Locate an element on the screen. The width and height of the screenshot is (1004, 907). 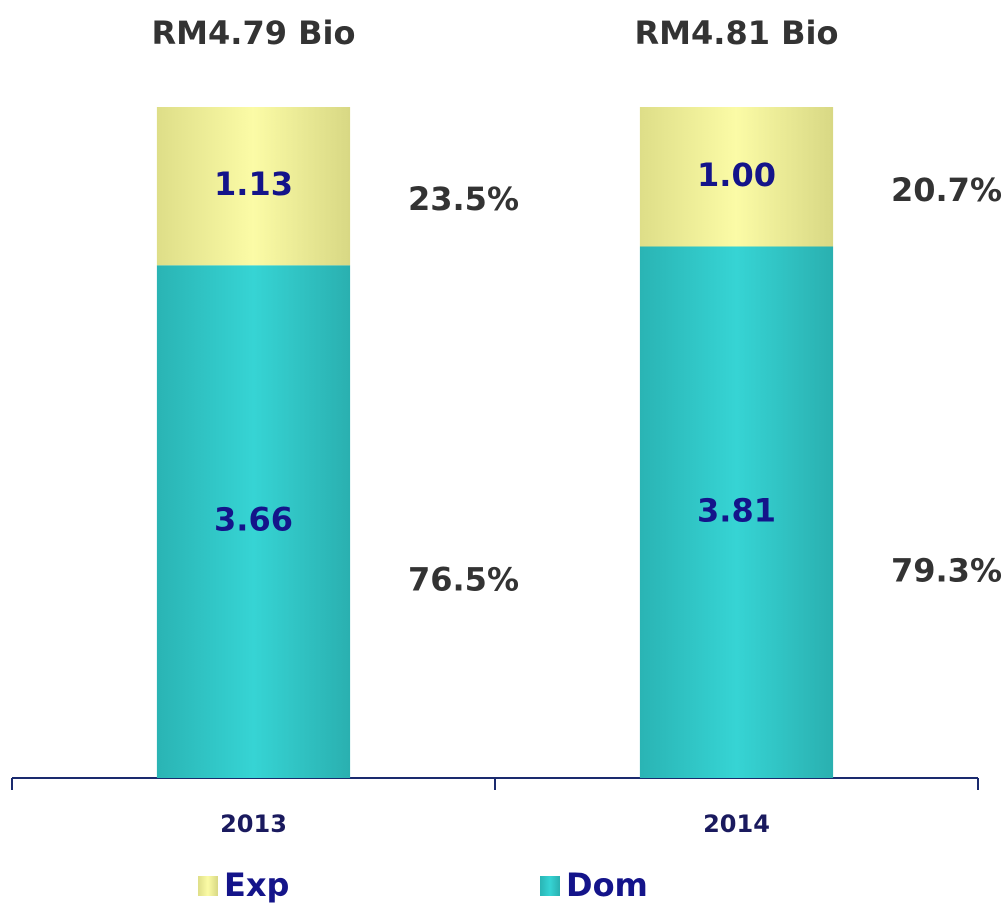
data-label: 1.00 is located at coordinates (736, 175).